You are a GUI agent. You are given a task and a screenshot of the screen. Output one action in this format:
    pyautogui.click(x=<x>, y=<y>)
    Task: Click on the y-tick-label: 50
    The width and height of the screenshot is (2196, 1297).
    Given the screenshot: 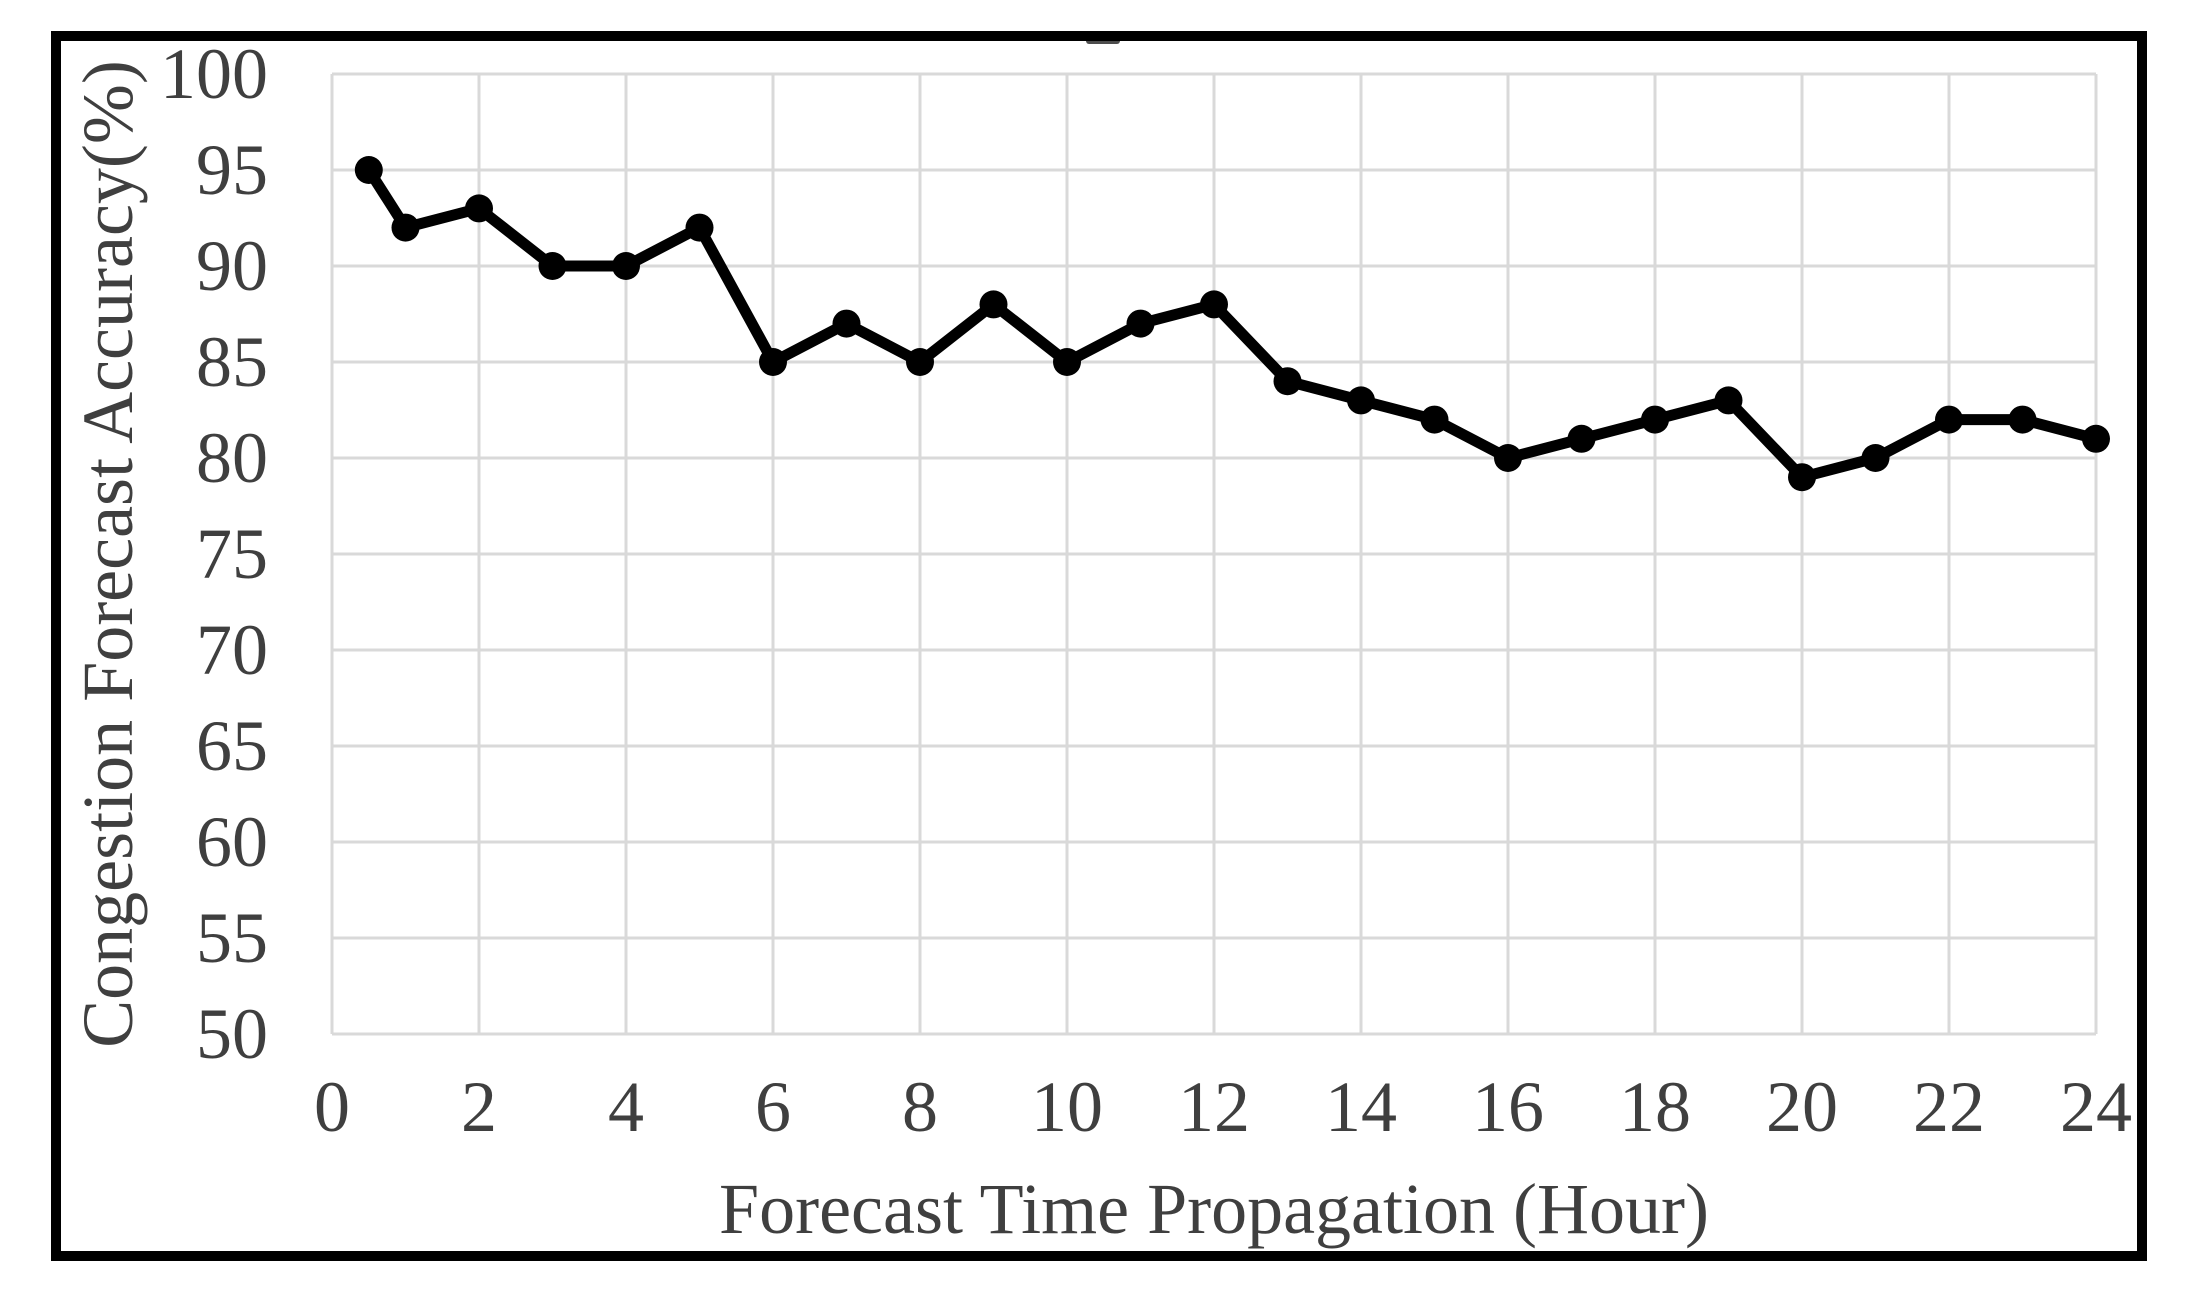 What is the action you would take?
    pyautogui.click(x=232, y=1034)
    